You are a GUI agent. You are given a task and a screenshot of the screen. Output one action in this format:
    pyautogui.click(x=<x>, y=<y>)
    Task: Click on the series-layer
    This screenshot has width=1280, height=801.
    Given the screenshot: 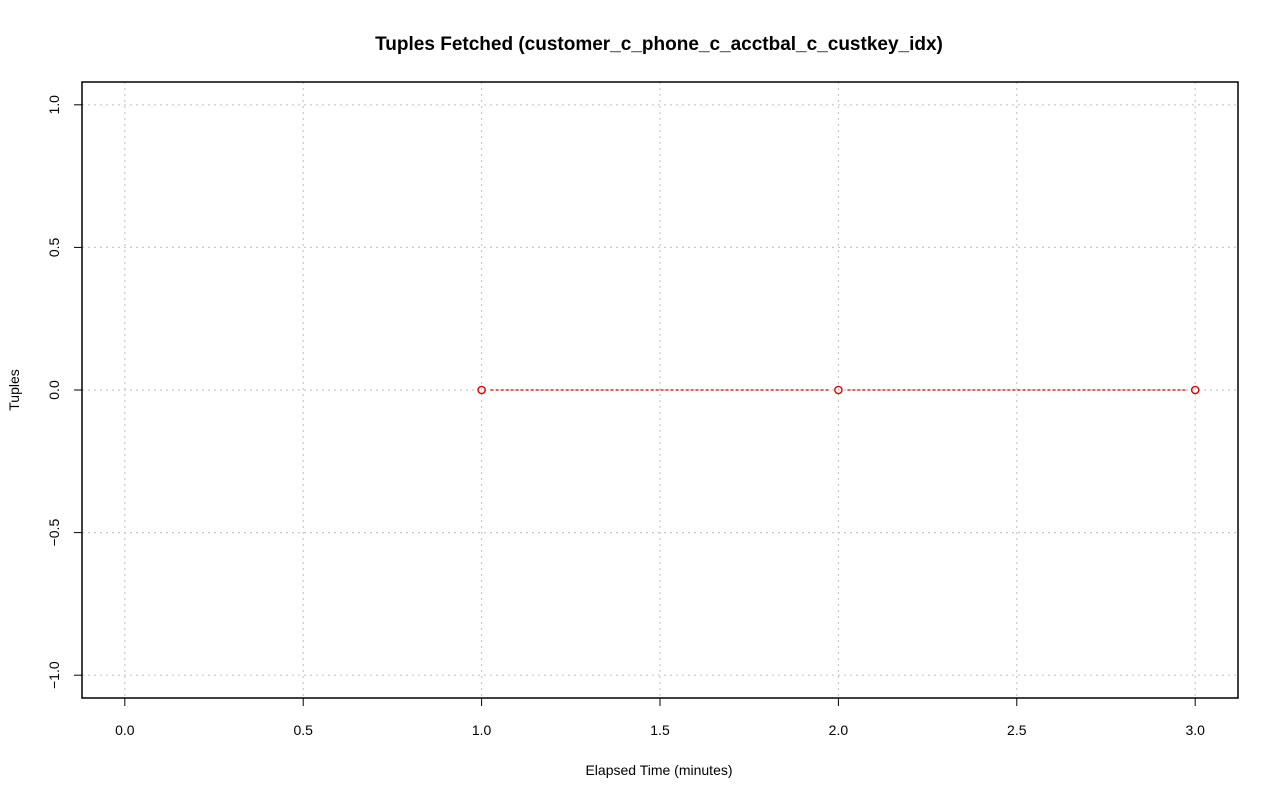 What is the action you would take?
    pyautogui.click(x=838, y=390)
    